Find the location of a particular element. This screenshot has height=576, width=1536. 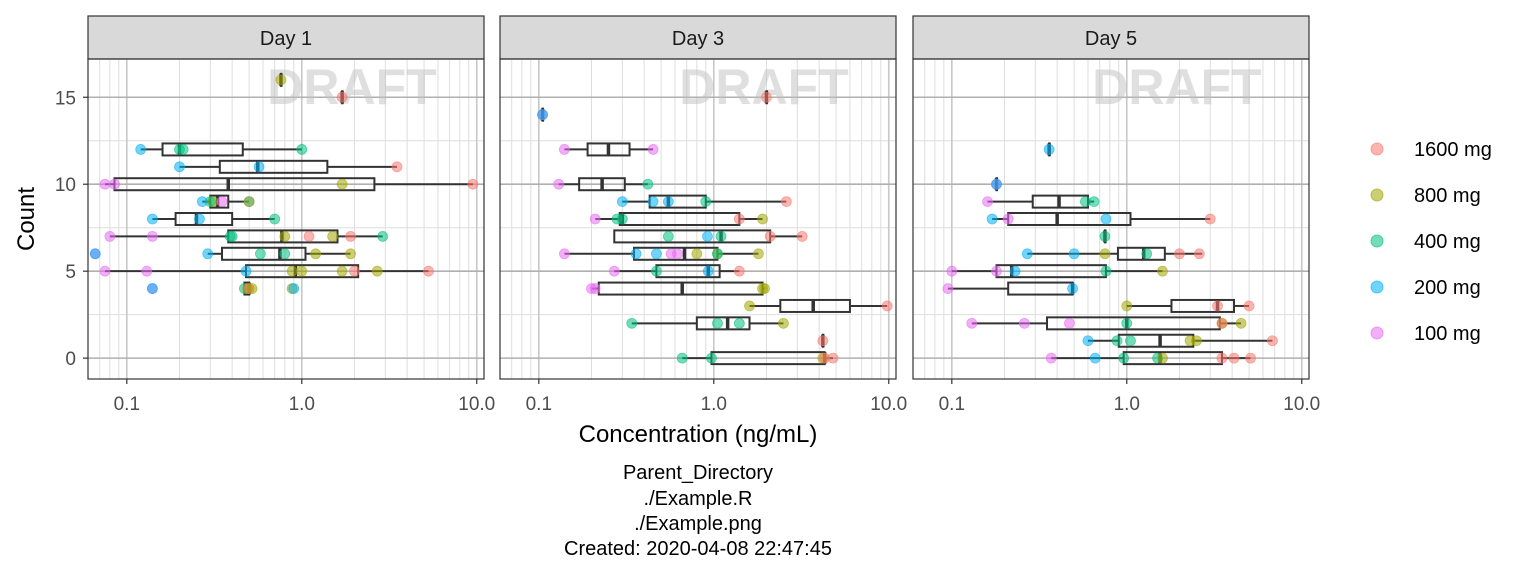

legend-item: 800 mg is located at coordinates (1425, 196).